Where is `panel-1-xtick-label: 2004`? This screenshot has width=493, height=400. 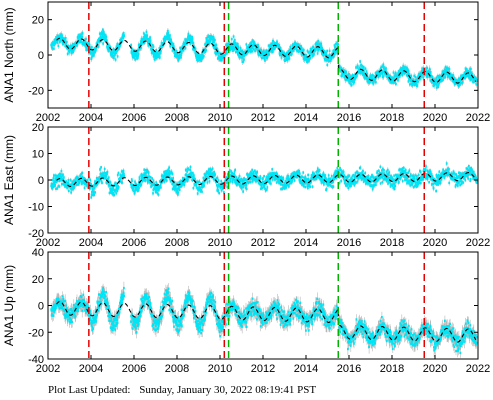
panel-1-xtick-label: 2004 is located at coordinates (91, 118).